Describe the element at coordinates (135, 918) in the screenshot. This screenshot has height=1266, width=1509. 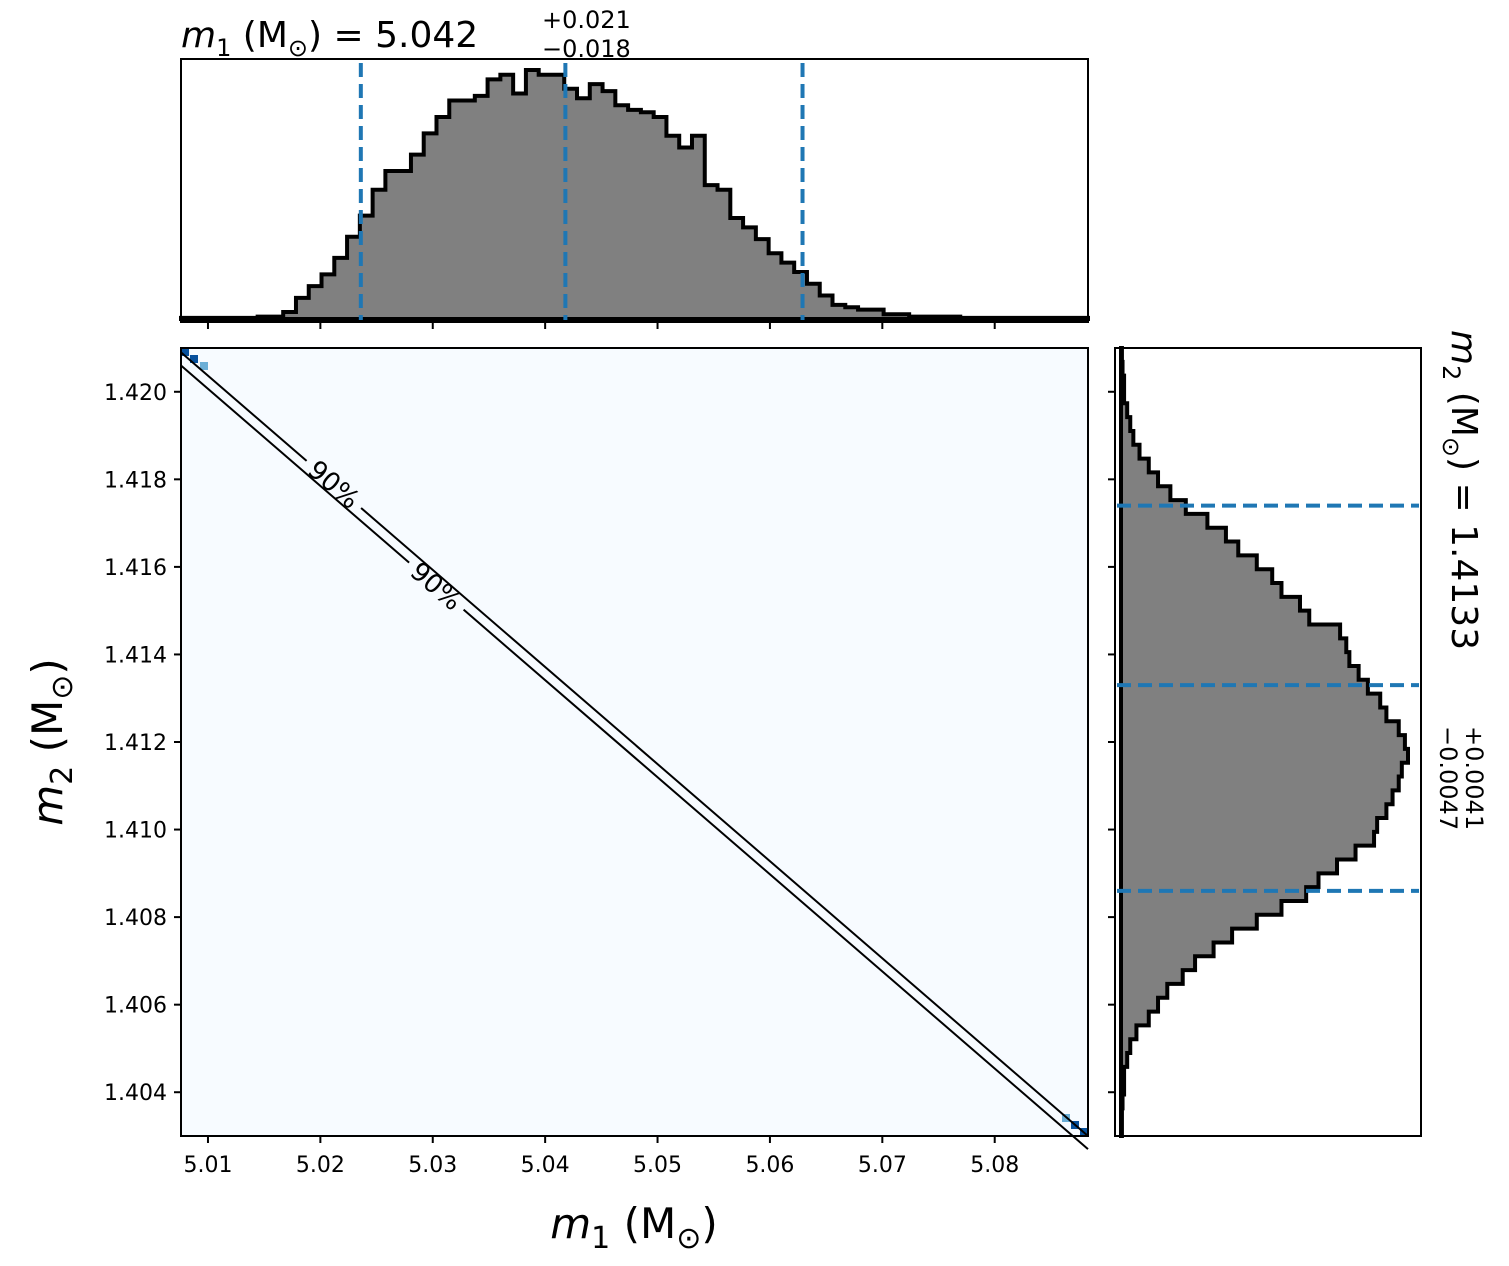
I see `y-tick-label-2: 1.408` at that location.